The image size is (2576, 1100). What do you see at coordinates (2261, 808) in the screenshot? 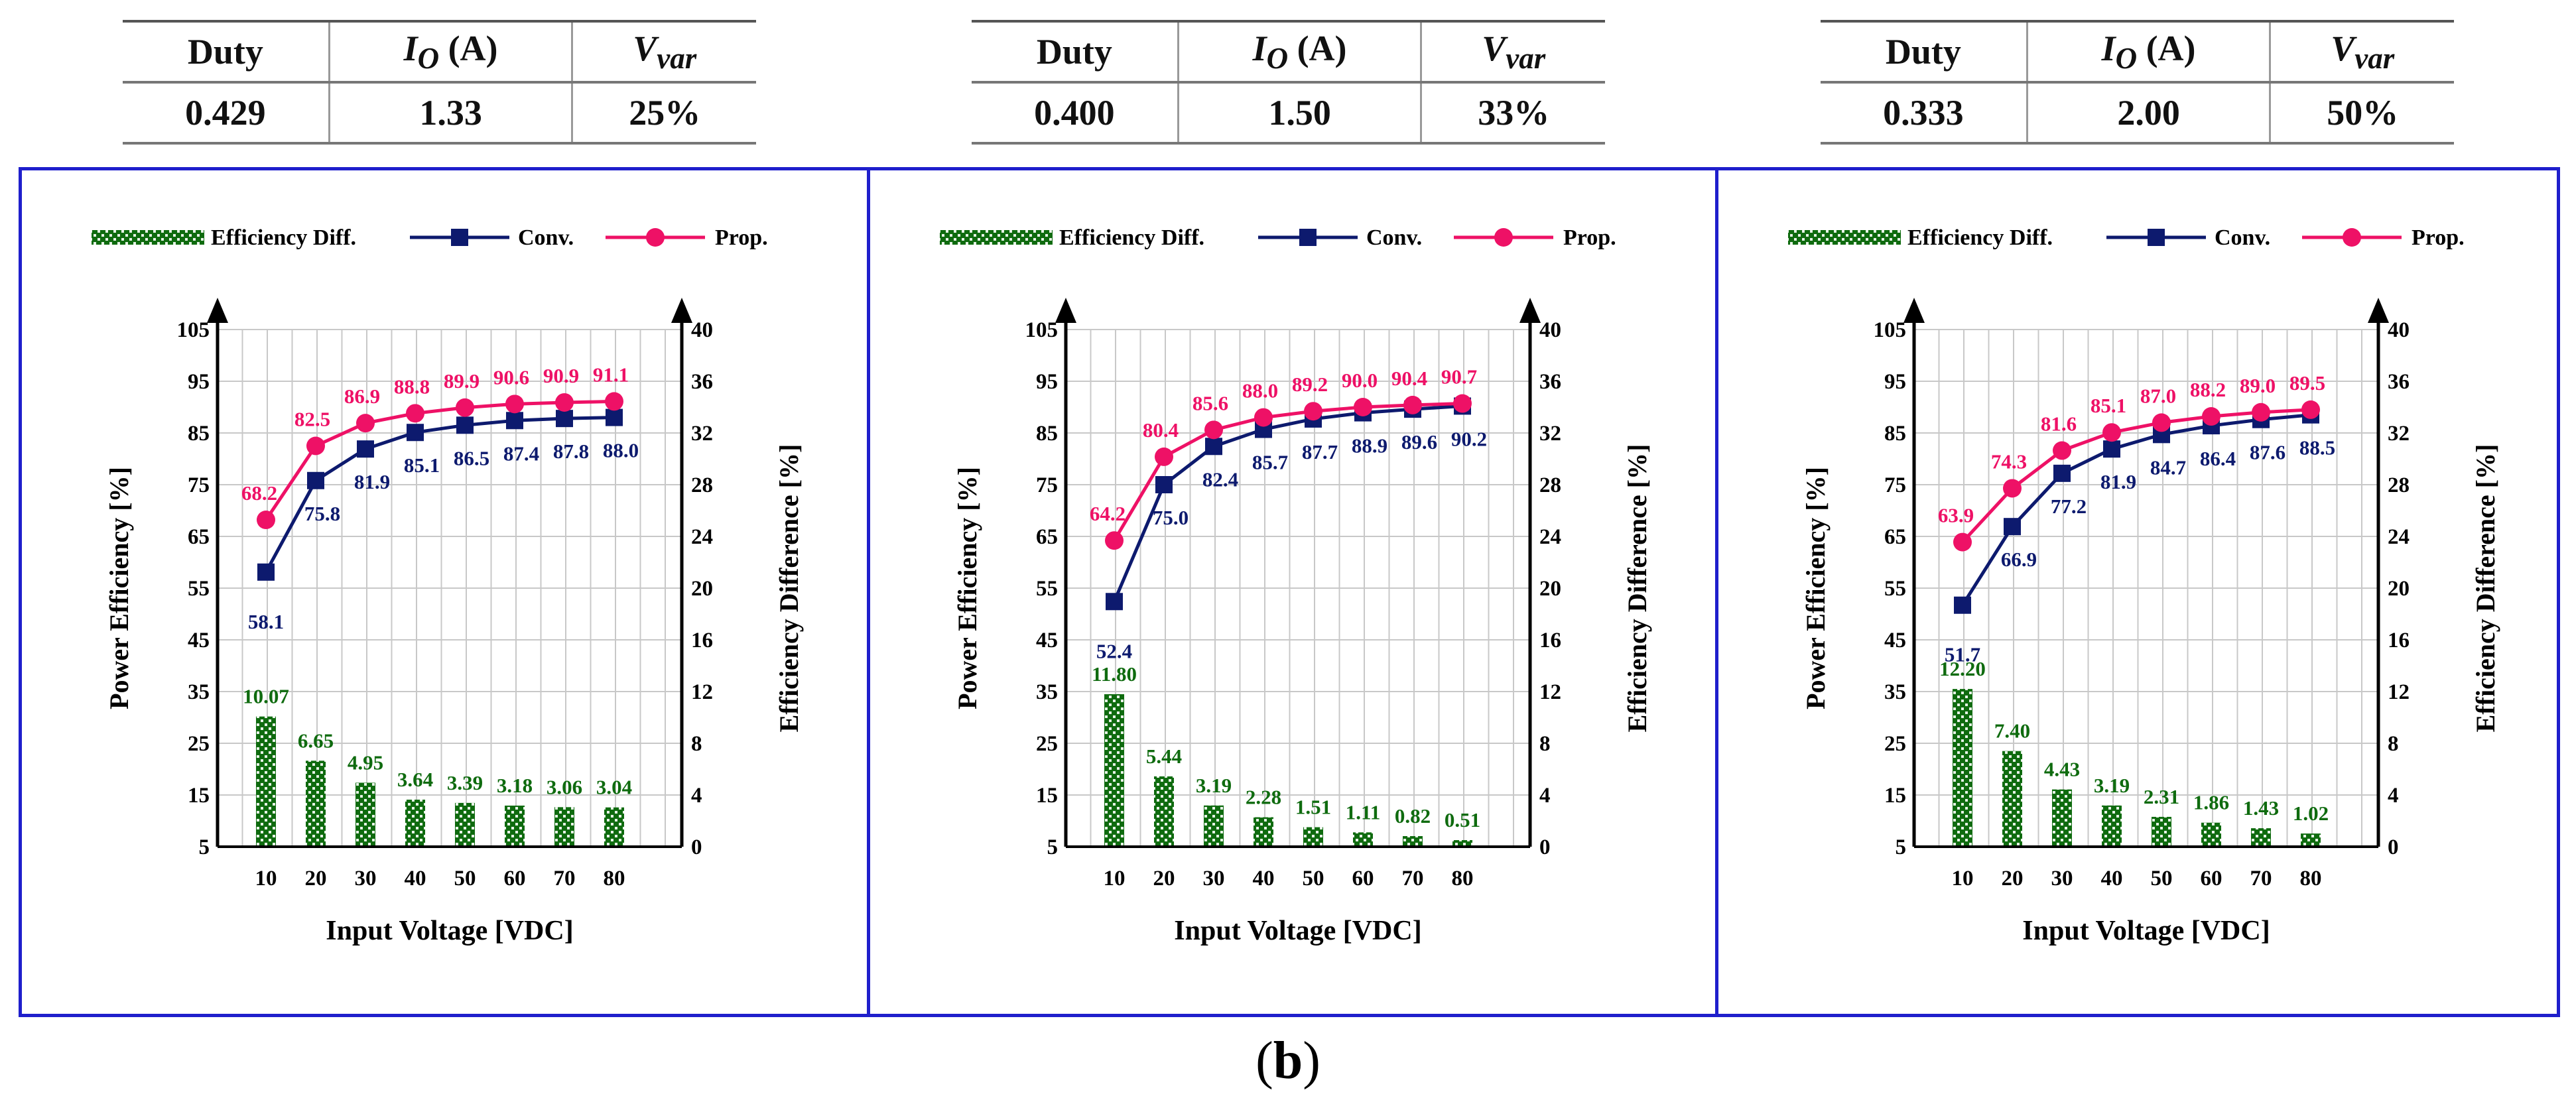
I see `diff-bar-label: 1.43` at bounding box center [2261, 808].